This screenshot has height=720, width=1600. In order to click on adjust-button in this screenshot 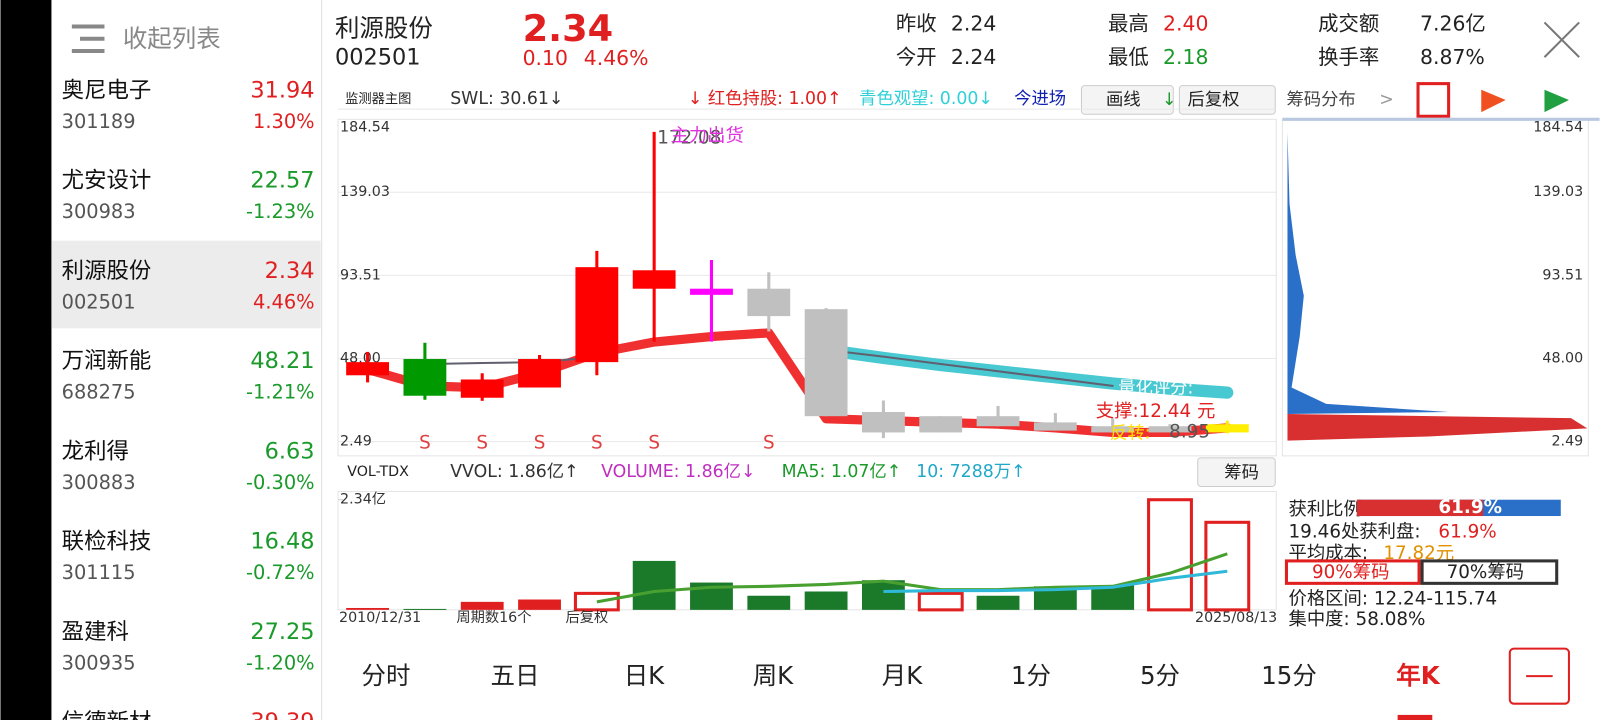, I will do `click(1227, 100)`.